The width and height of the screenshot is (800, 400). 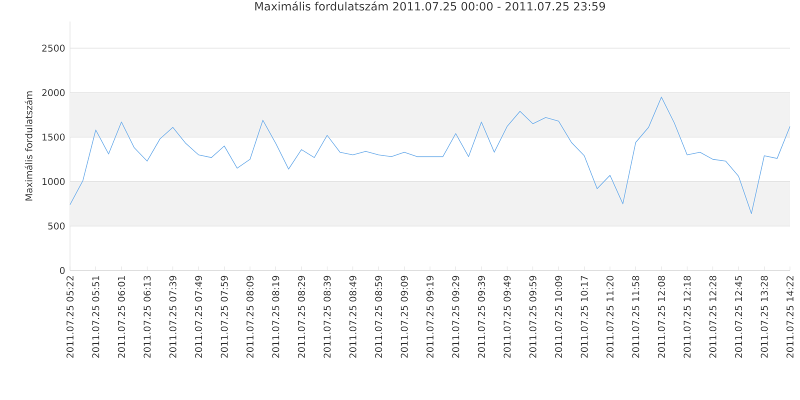 What do you see at coordinates (172, 317) in the screenshot?
I see `x-tick-label: 2011.07.25 07:39` at bounding box center [172, 317].